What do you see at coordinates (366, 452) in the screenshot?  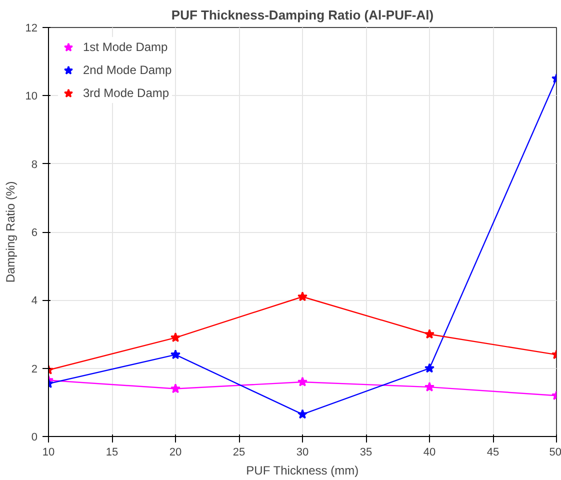 I see `x-tick-label: 35` at bounding box center [366, 452].